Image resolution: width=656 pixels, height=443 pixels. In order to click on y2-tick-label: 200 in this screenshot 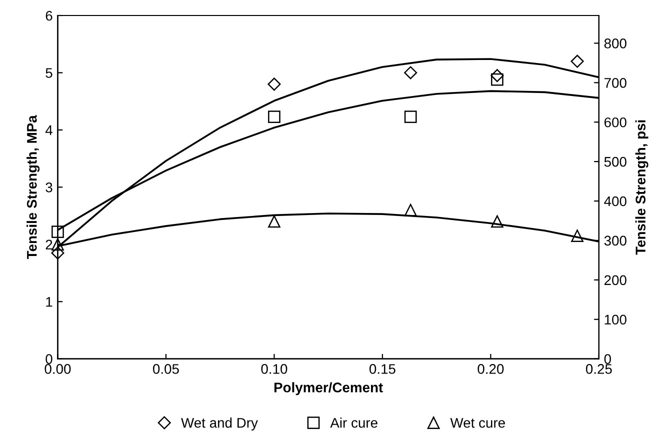, I will do `click(615, 280)`.